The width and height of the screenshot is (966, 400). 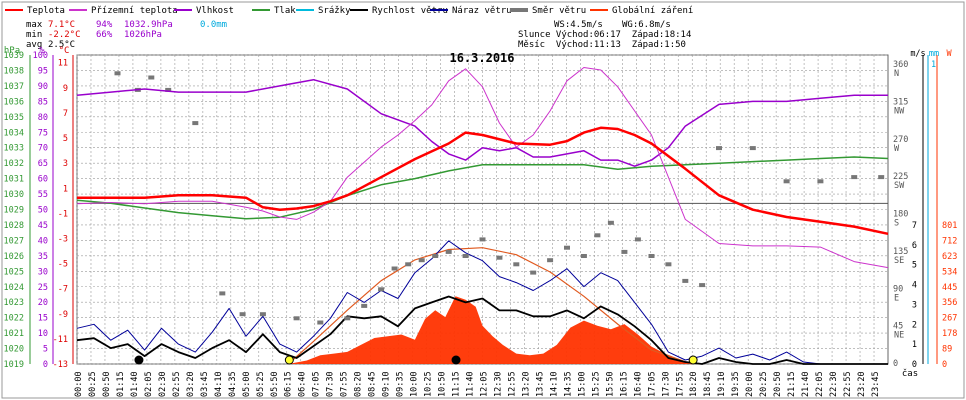 What do you see at coordinates (107, 384) in the screenshot?
I see `tick-label-time: 00:50` at bounding box center [107, 384].